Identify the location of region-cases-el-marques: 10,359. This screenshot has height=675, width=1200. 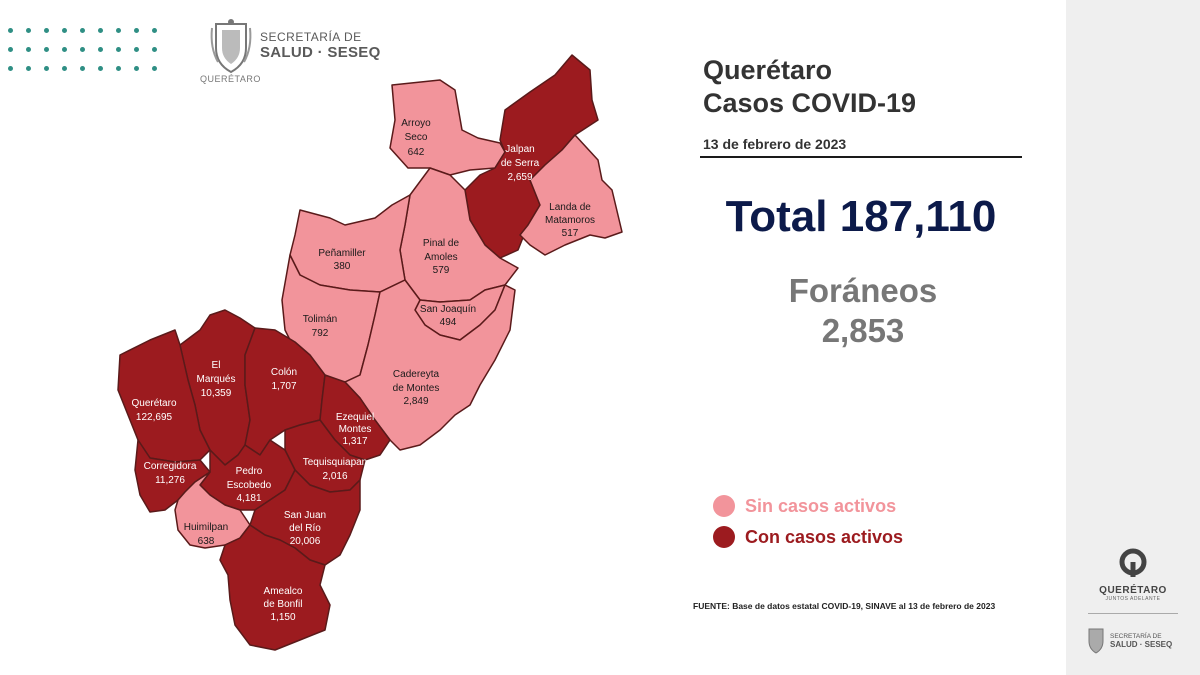
(216, 393).